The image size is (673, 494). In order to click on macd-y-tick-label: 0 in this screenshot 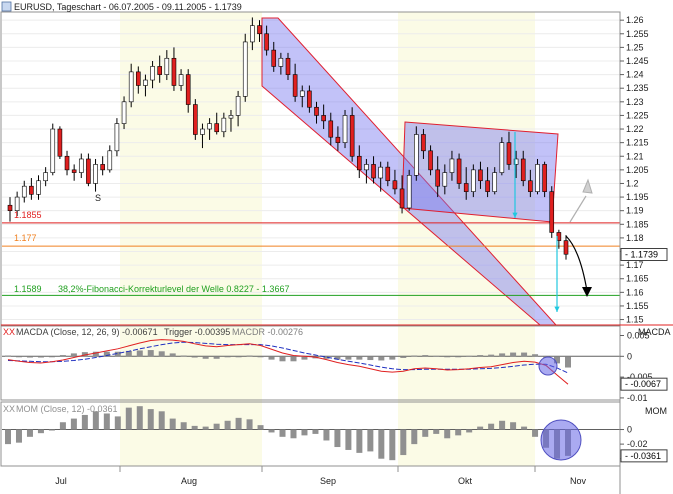, I will do `click(629, 356)`.